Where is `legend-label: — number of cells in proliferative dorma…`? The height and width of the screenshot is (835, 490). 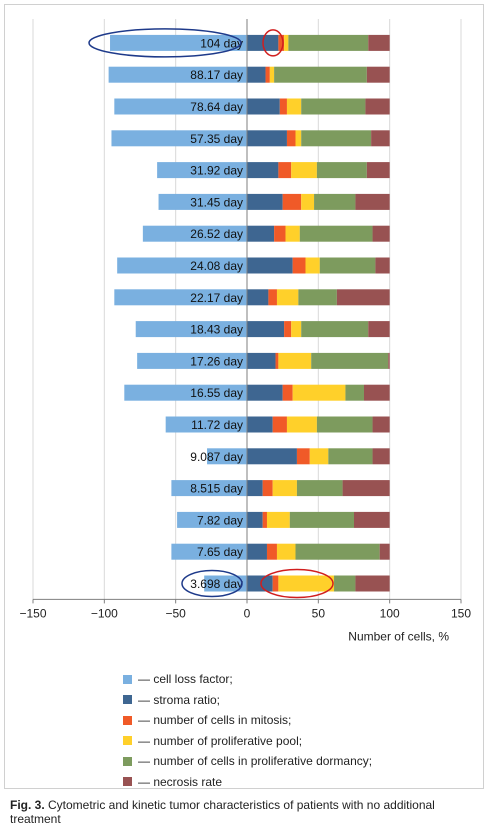 legend-label: — number of cells in proliferative dorma… is located at coordinates (255, 761).